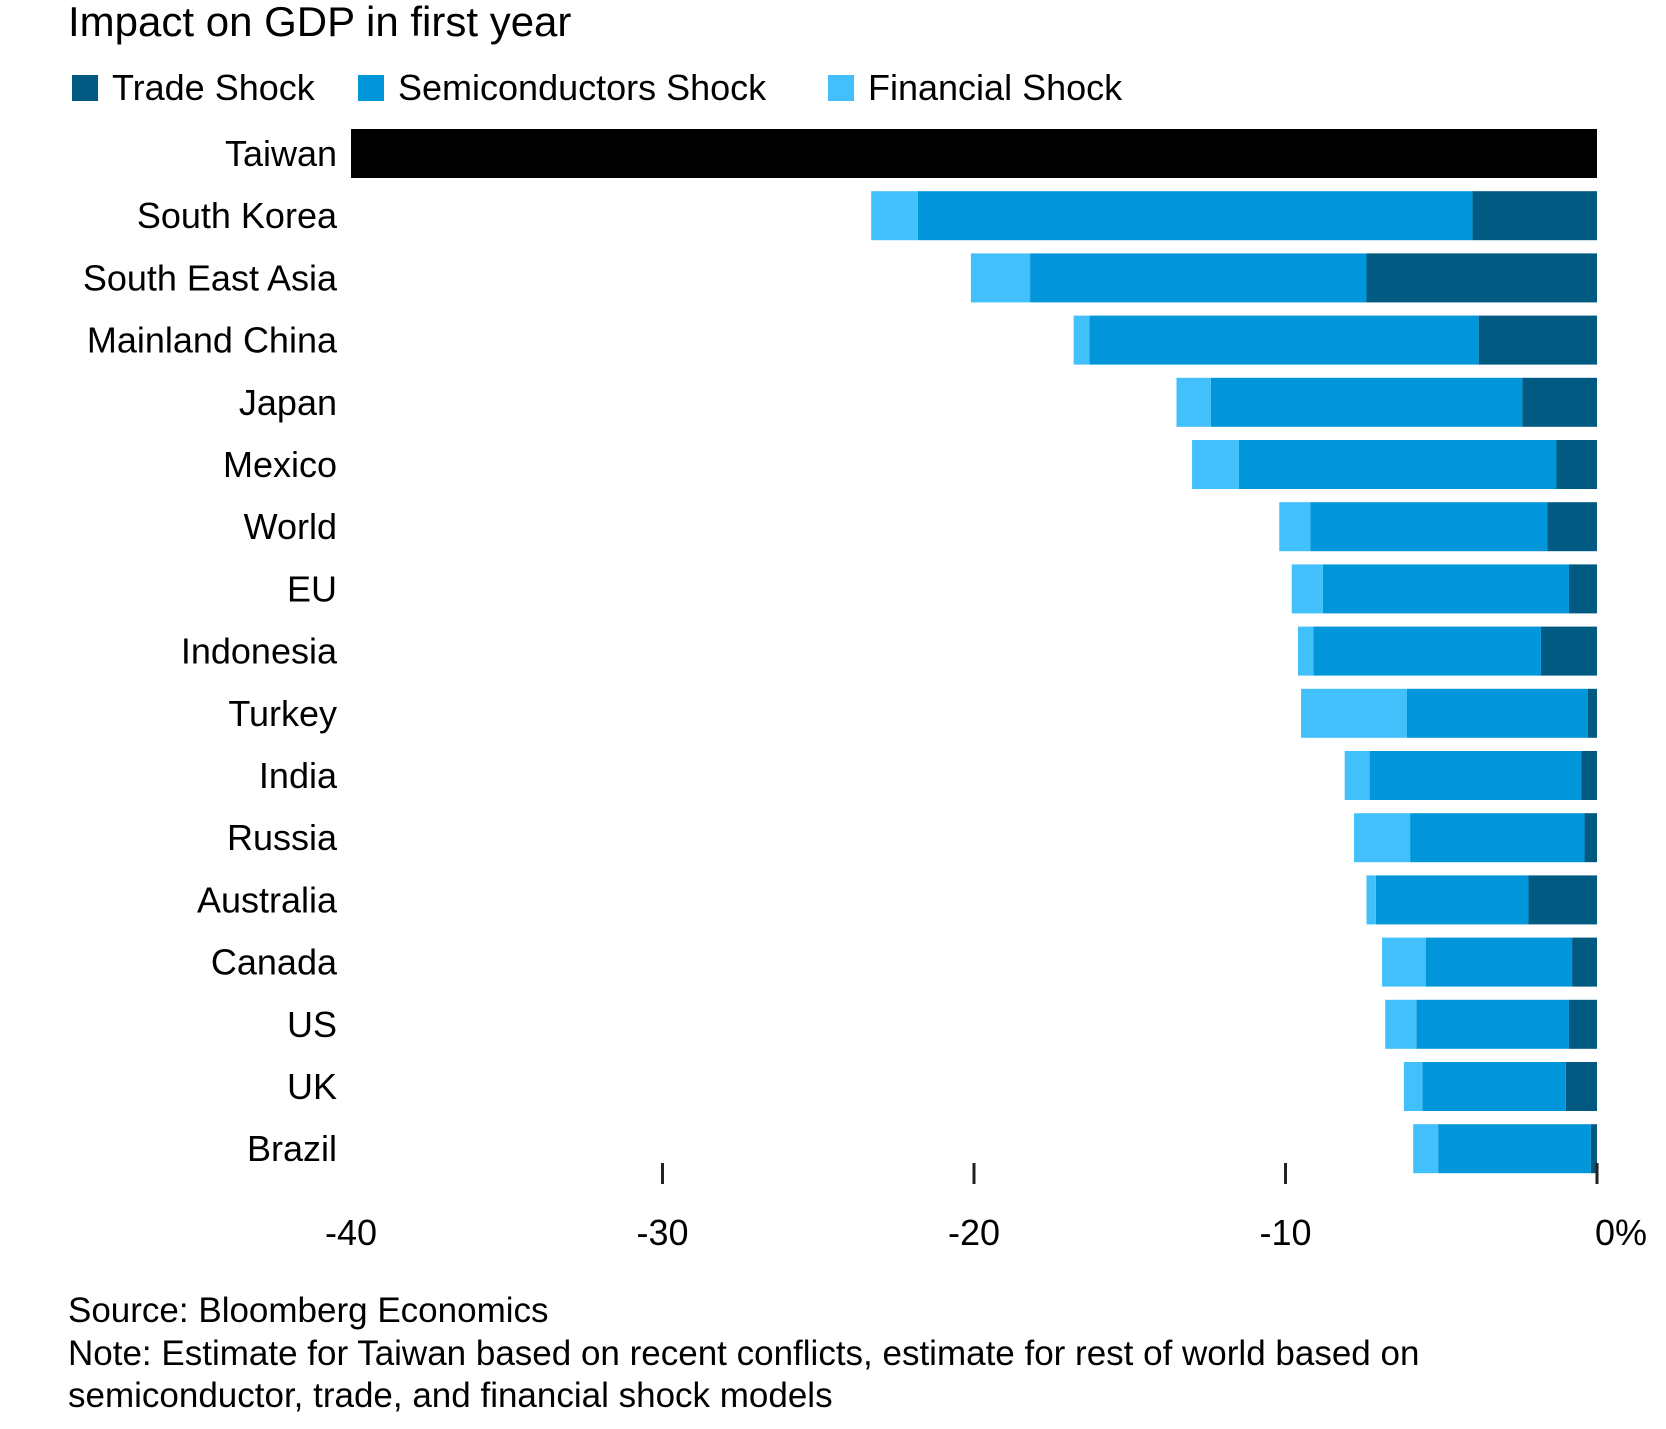  I want to click on category-label: South East Asia, so click(210, 277).